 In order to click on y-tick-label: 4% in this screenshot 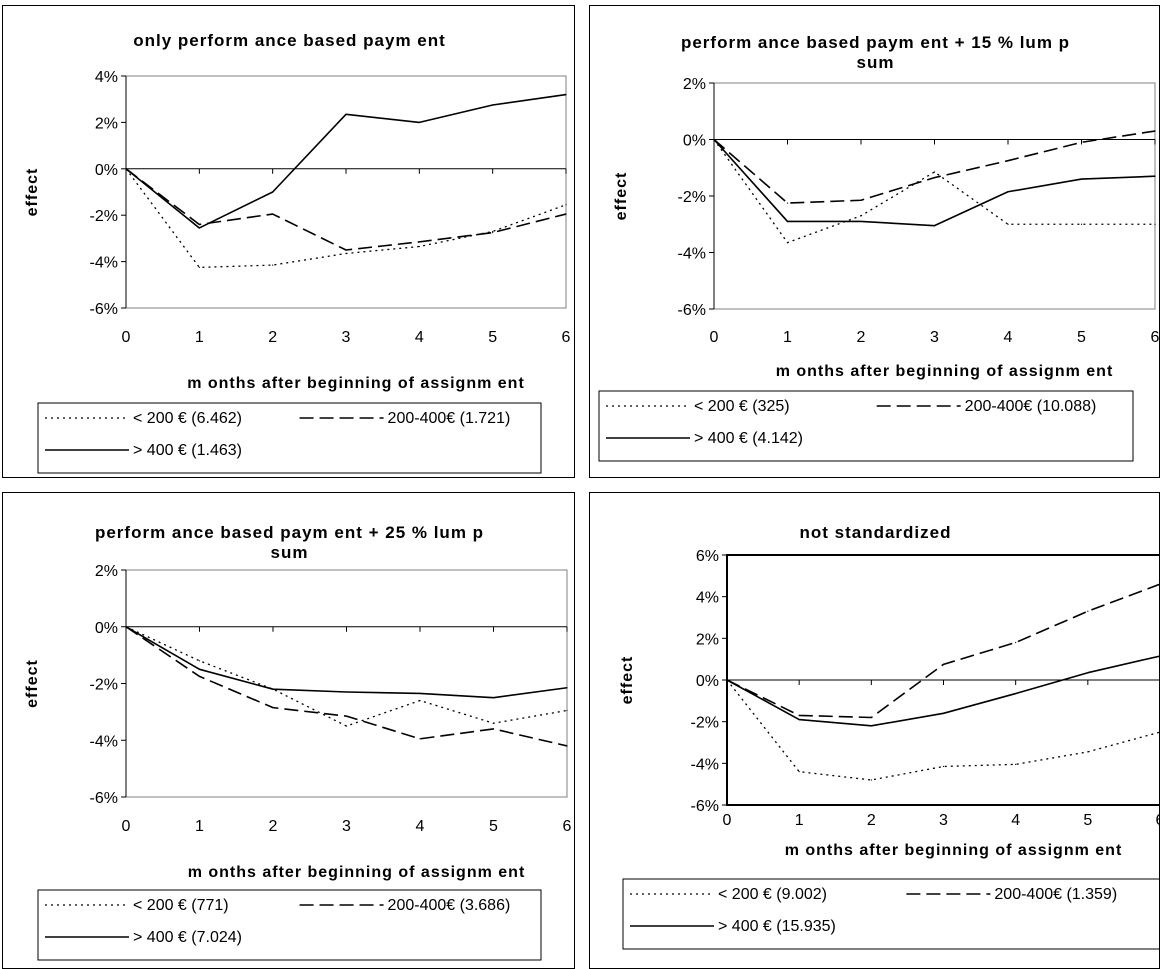, I will do `click(106, 77)`.